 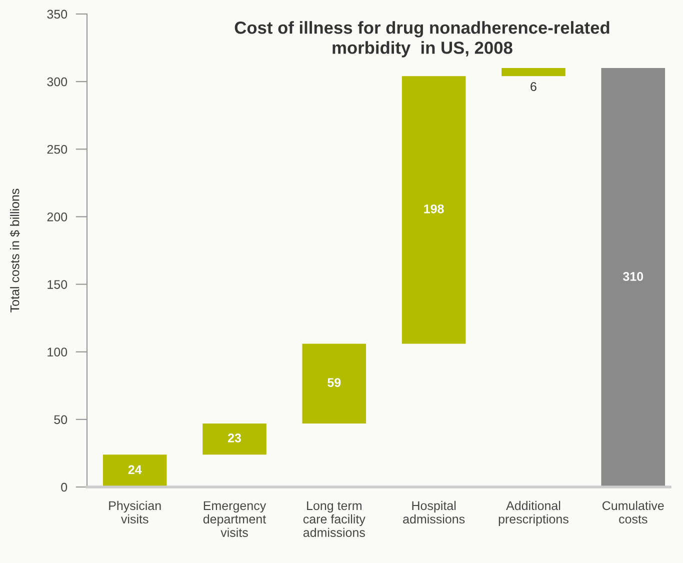 I want to click on data-label: 59, so click(x=334, y=382).